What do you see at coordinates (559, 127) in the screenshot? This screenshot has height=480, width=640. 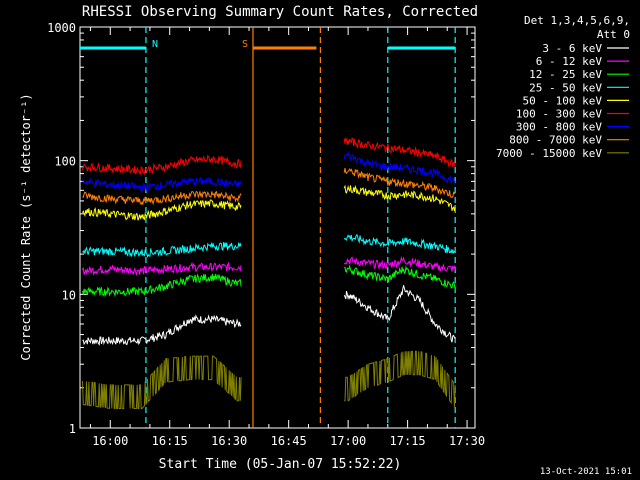 I see `legend-label: 300 - 800 keV` at bounding box center [559, 127].